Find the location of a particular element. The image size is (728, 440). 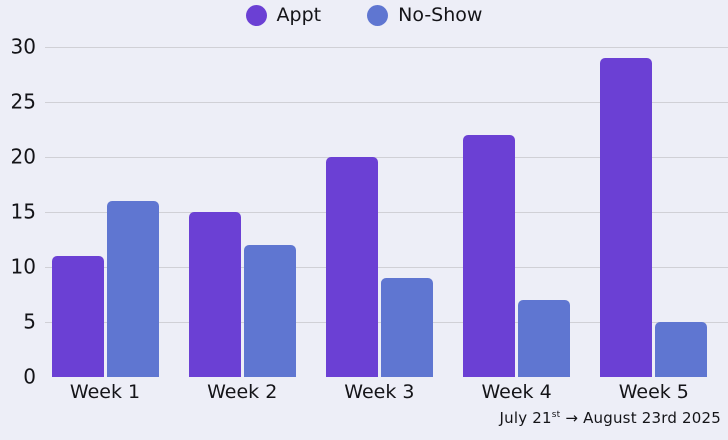

x-axis-category-label-week-1: Week 1 is located at coordinates (105, 392).